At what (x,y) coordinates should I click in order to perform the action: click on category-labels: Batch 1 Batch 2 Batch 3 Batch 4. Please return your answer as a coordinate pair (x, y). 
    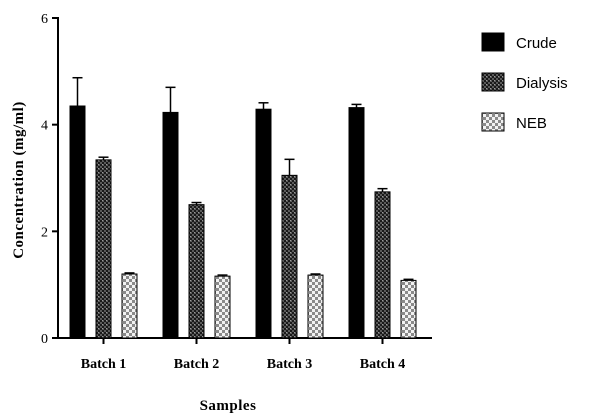
    Looking at the image, I should click on (243, 355).